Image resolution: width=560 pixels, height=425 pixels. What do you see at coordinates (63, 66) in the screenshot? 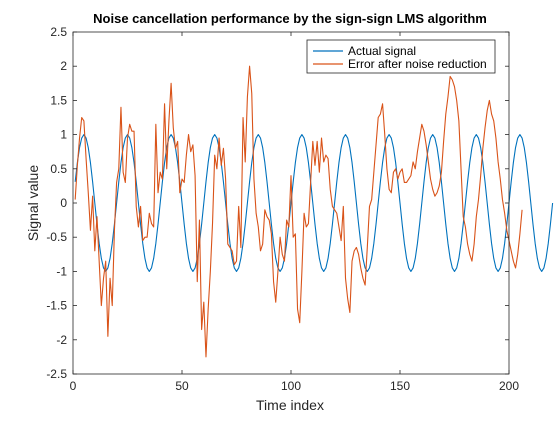
I see `y-tick-label: 2` at bounding box center [63, 66].